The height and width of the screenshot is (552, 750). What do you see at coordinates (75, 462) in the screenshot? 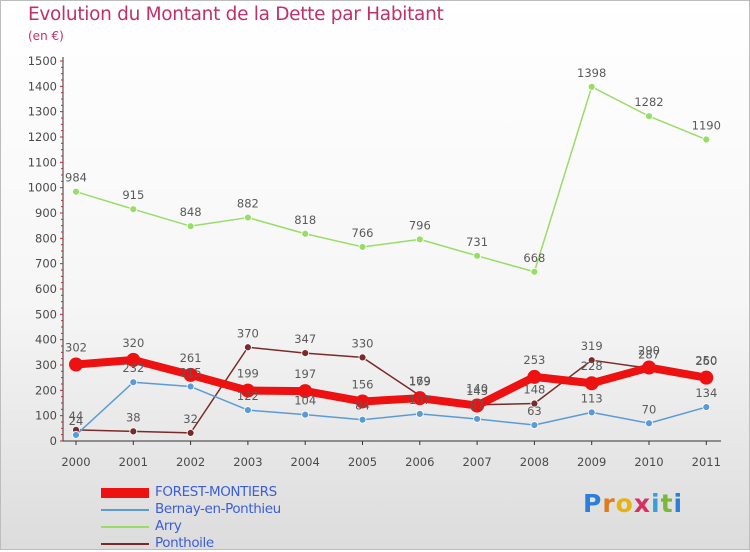
I see `x-tick-label: 2000` at bounding box center [75, 462].